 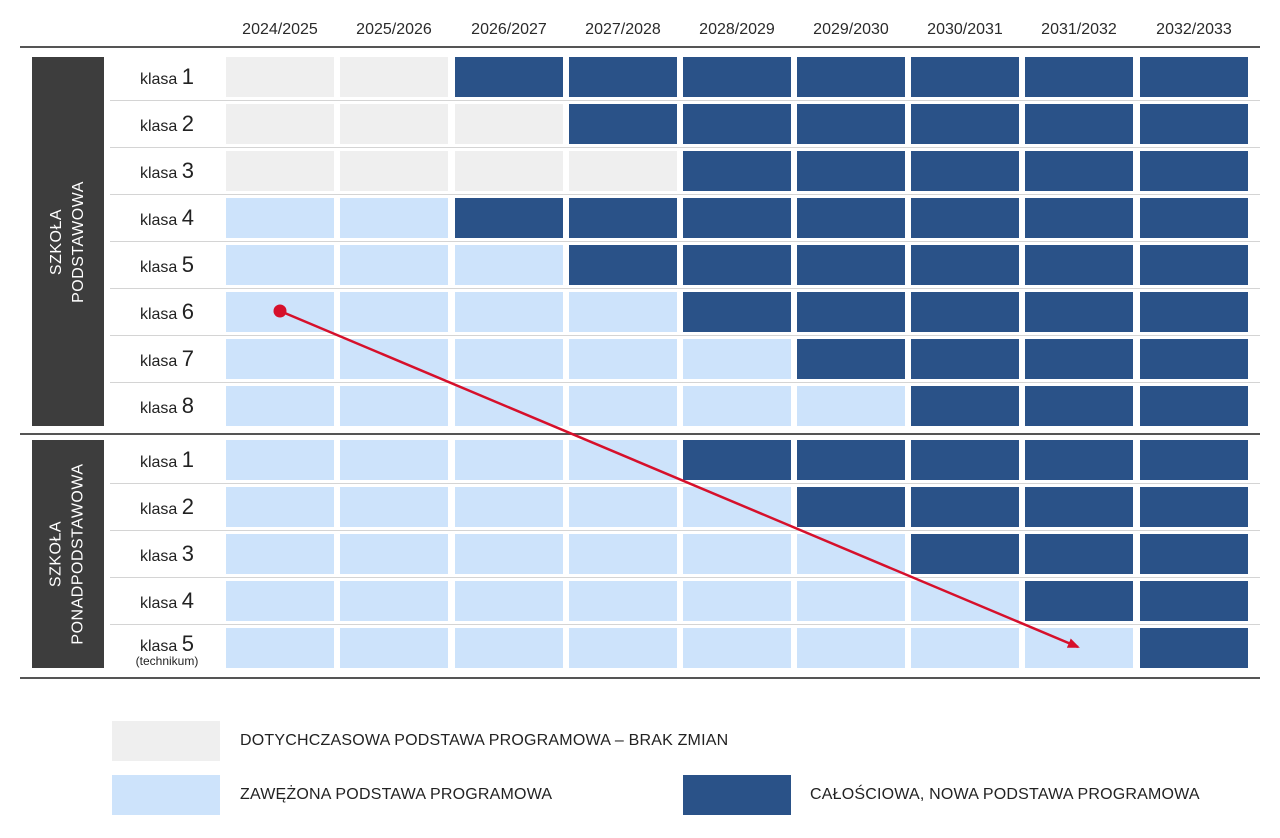 What do you see at coordinates (396, 794) in the screenshot?
I see `legend-label-narrow: ZAWĘŻONA PODSTAWA PROGRAMOWA` at bounding box center [396, 794].